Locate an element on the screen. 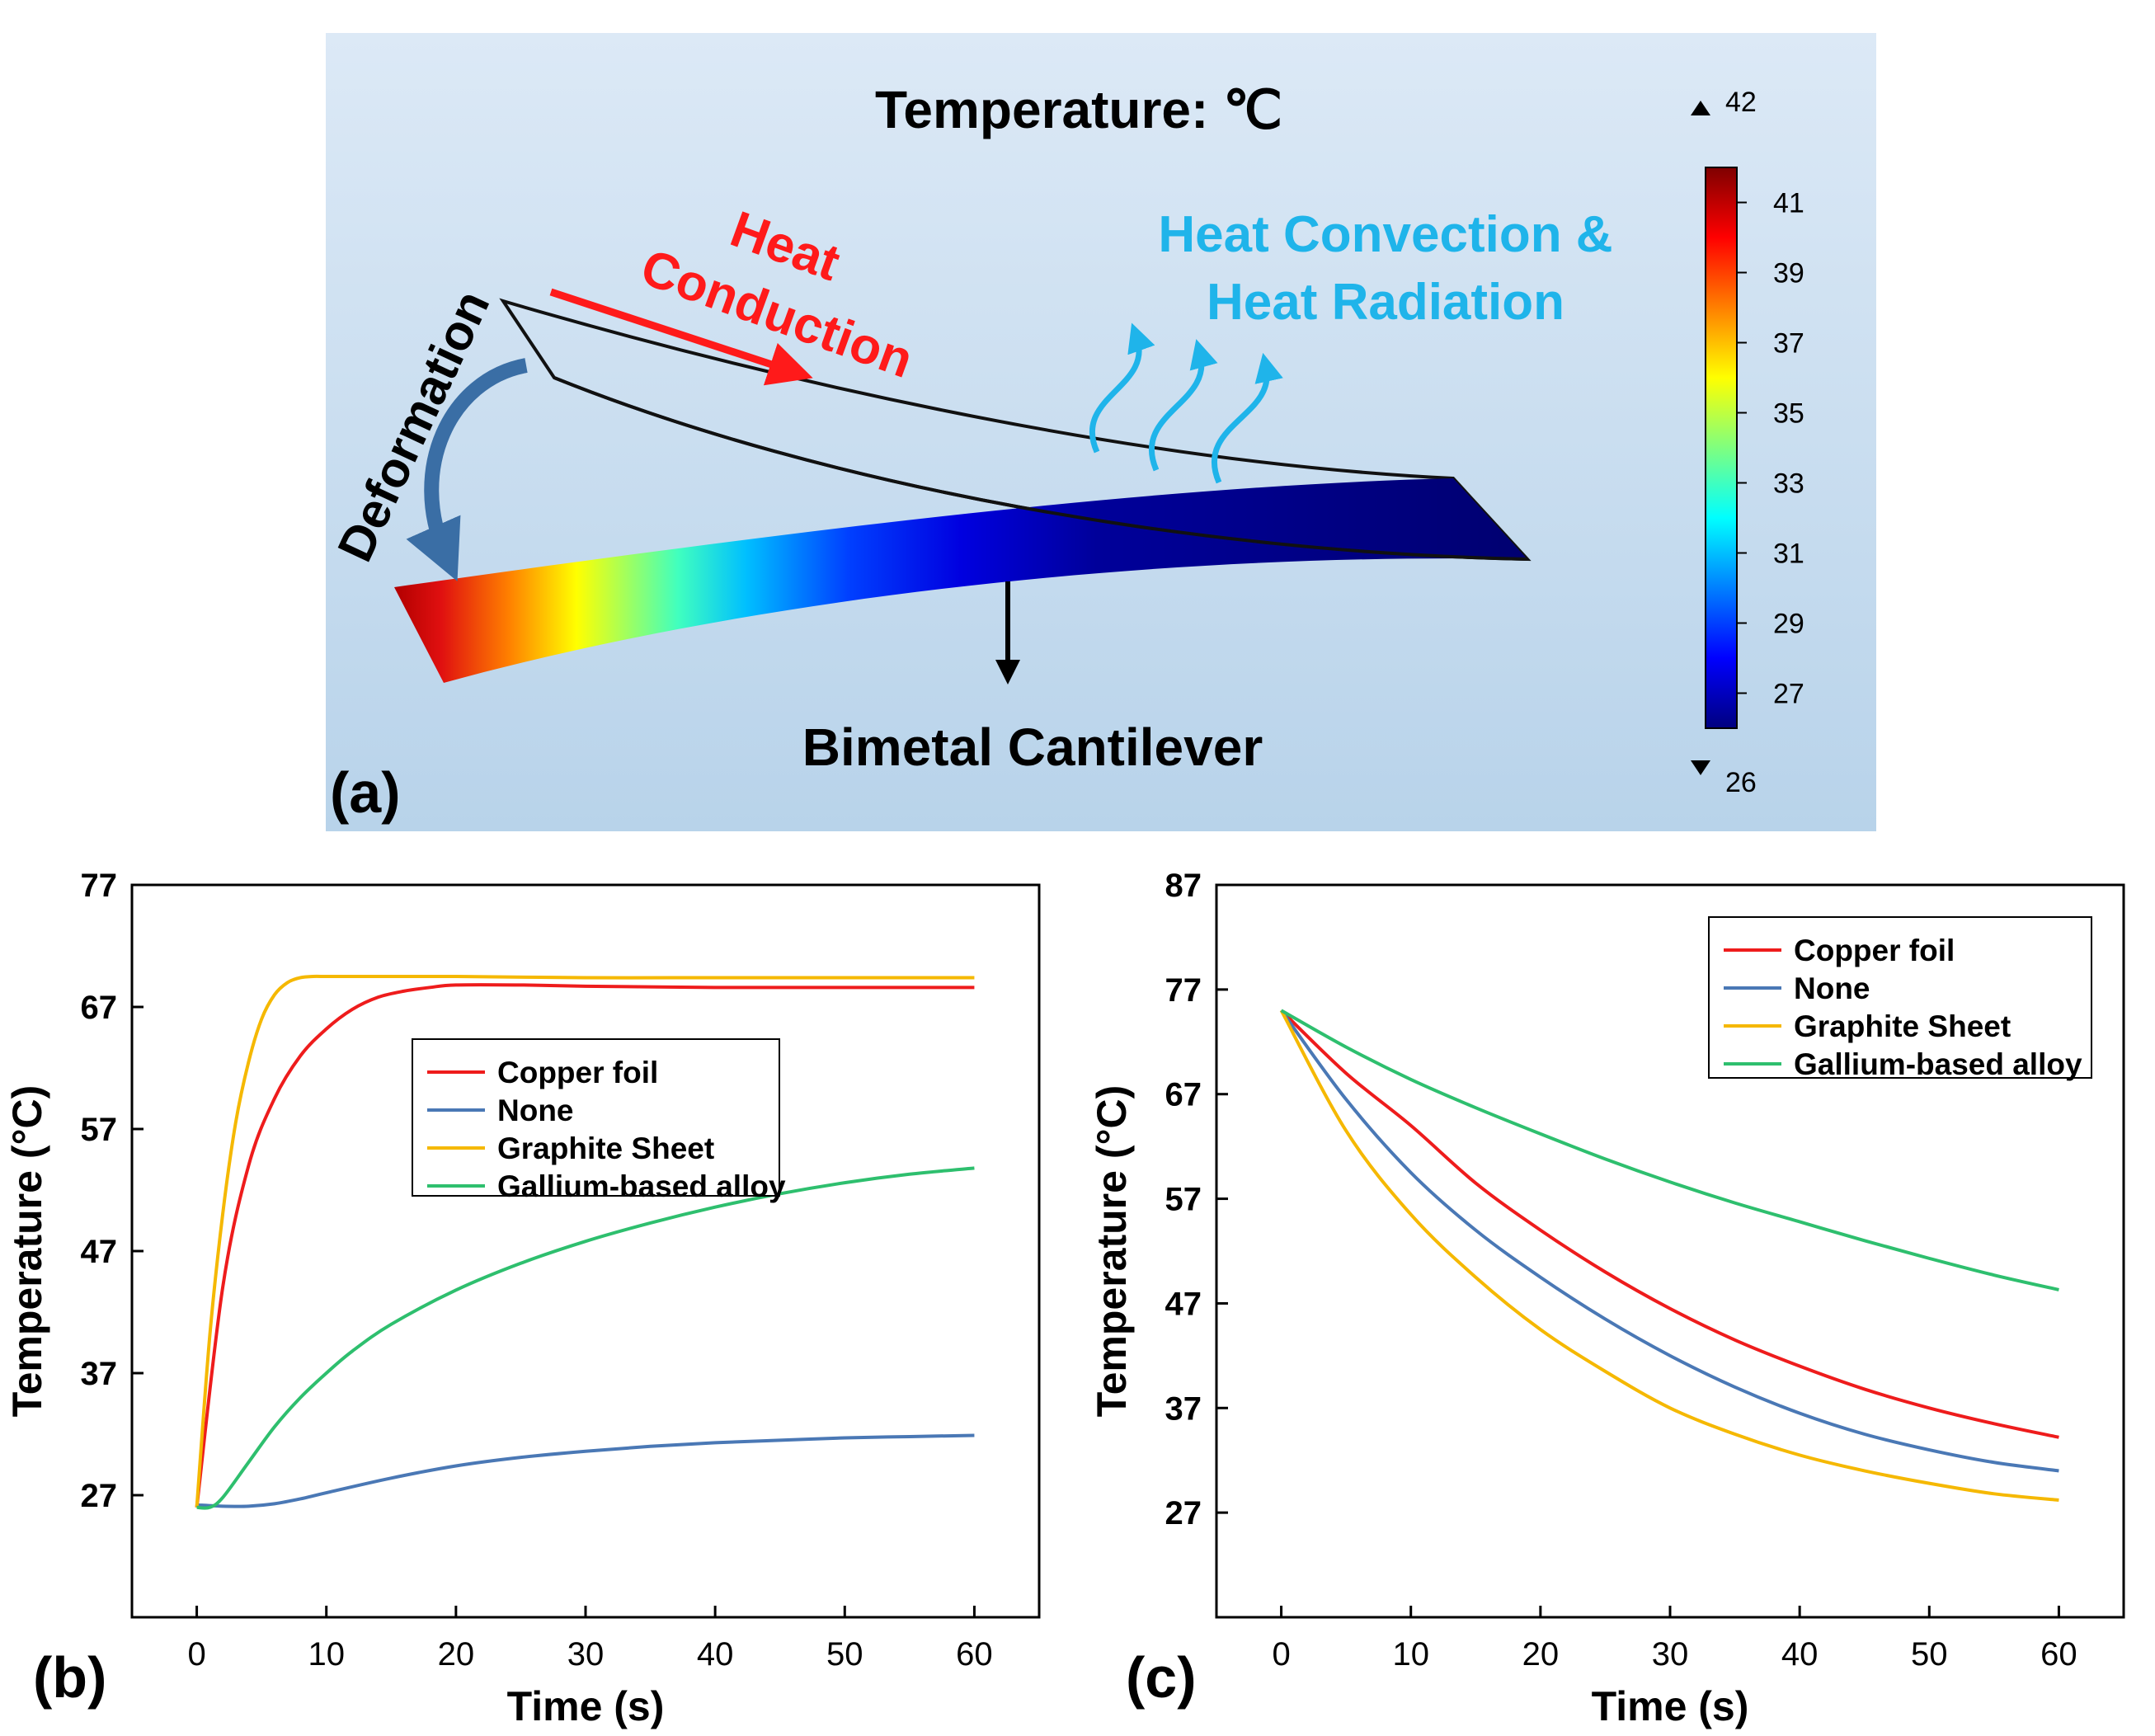 Image resolution: width=2155 pixels, height=1736 pixels. heat-wave-arrow-1-icon is located at coordinates (1122, 388).